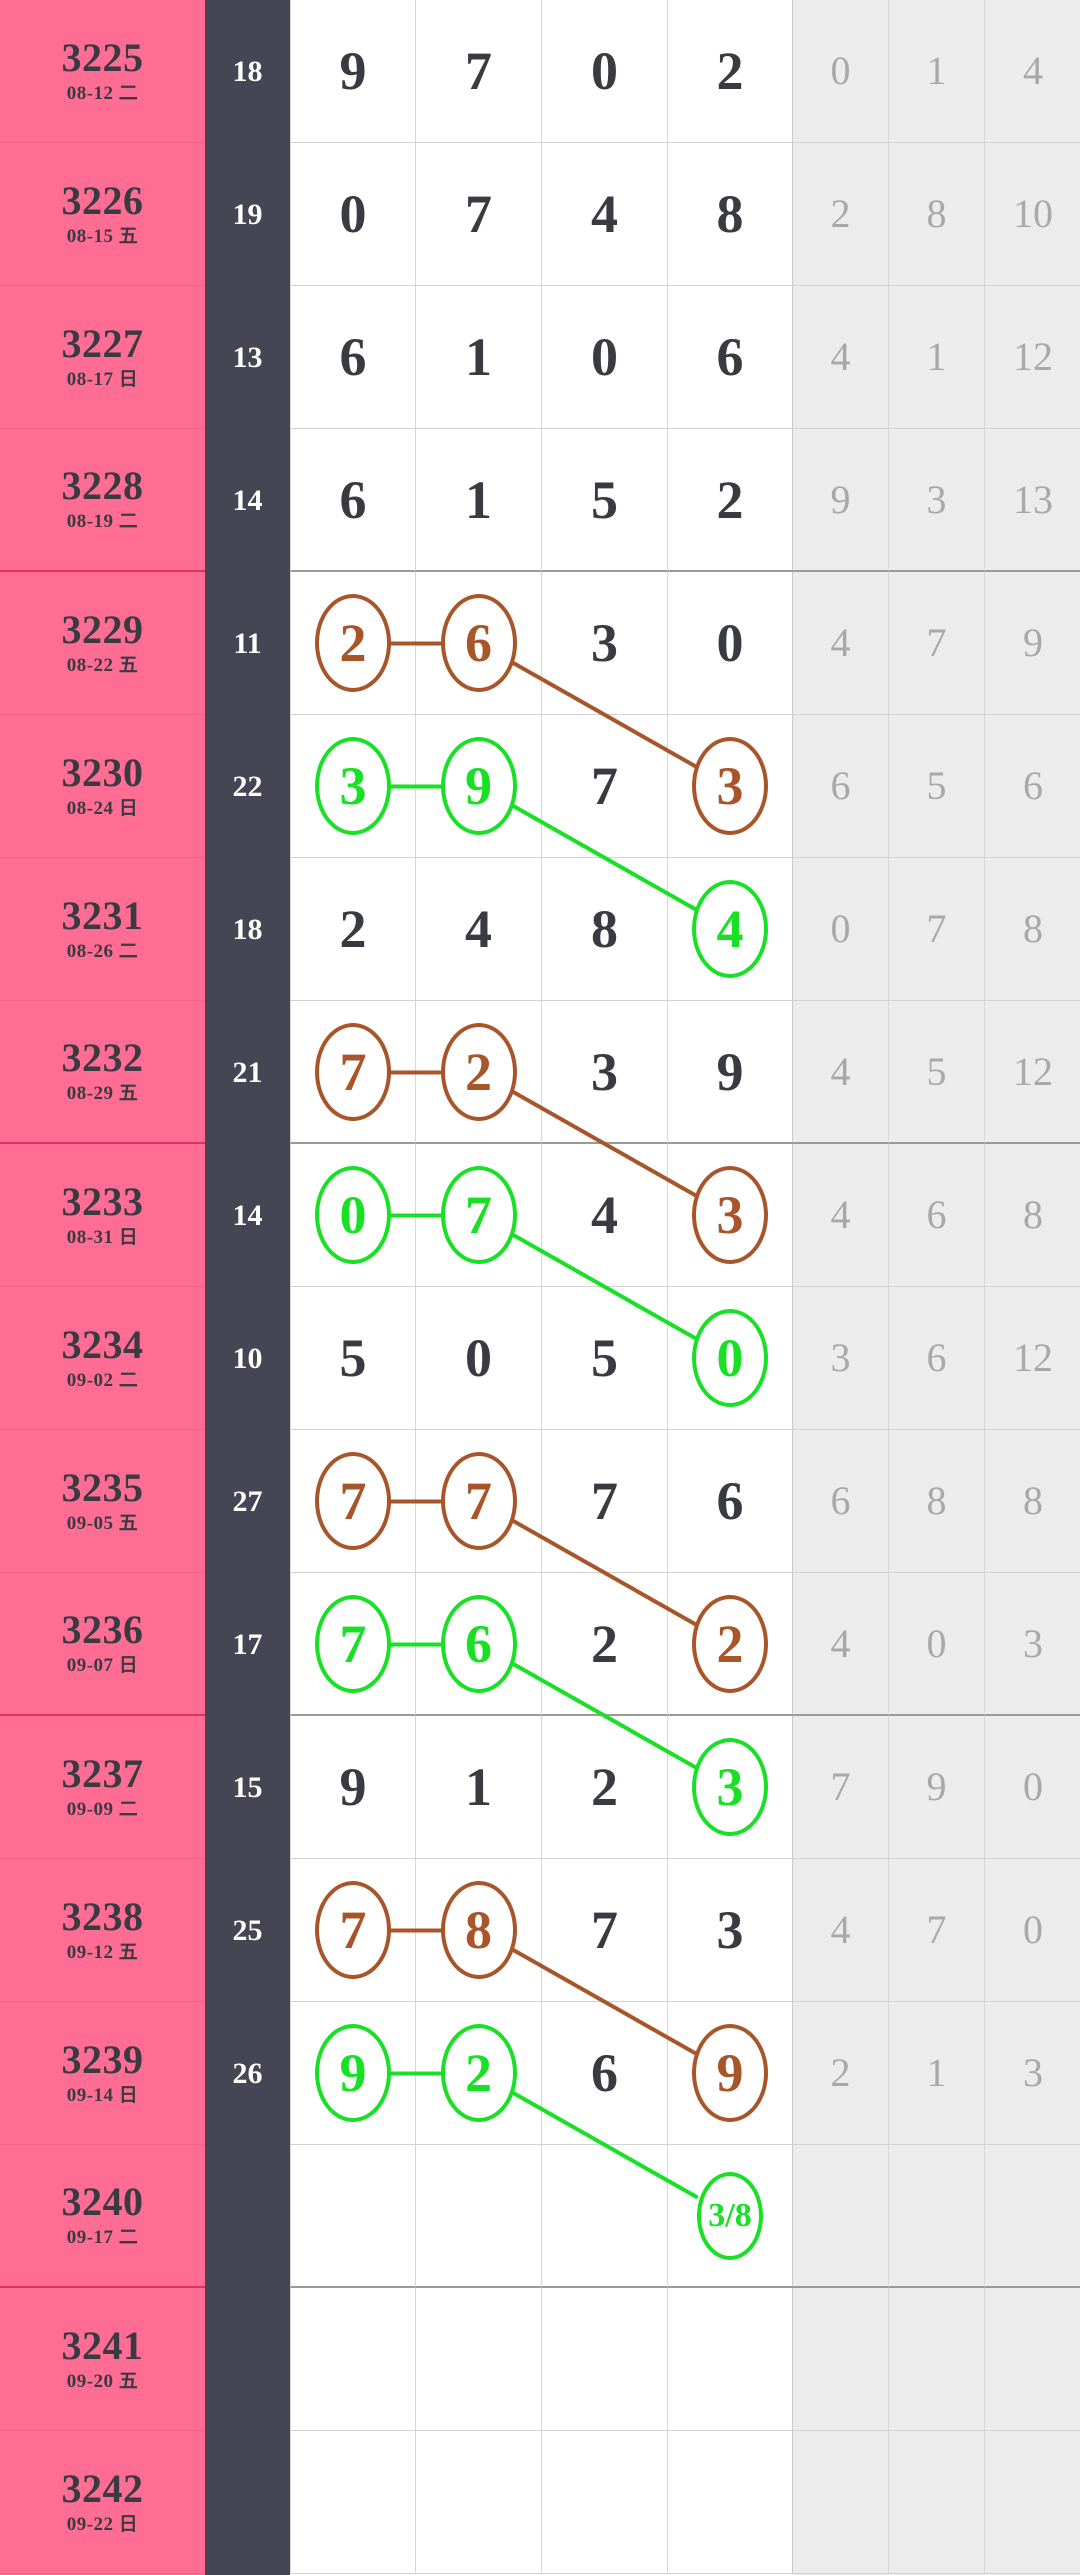  What do you see at coordinates (540, 1930) in the screenshot?
I see `table-row: 3238 09-12 五 25 7 8 7 3 4 7 0` at bounding box center [540, 1930].